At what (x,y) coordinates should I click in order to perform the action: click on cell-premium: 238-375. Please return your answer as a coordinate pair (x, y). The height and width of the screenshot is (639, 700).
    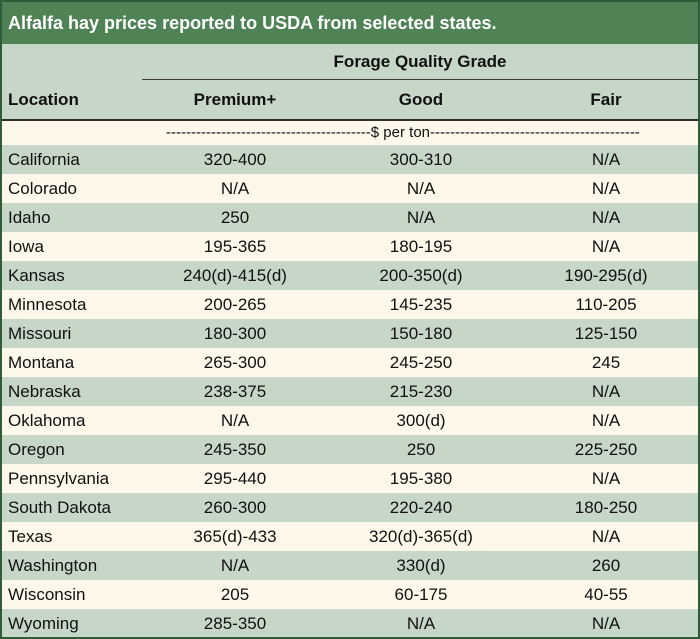
    Looking at the image, I should click on (235, 391).